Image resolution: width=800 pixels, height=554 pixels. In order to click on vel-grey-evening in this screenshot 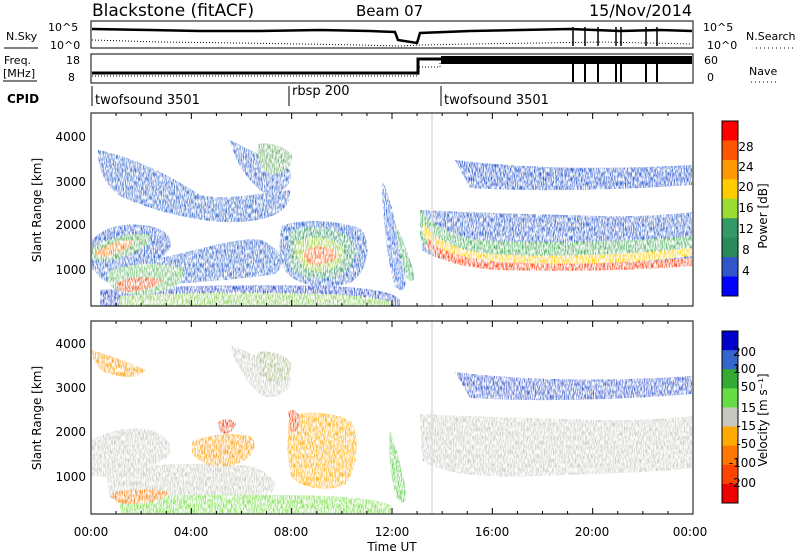, I will do `click(556, 445)`.